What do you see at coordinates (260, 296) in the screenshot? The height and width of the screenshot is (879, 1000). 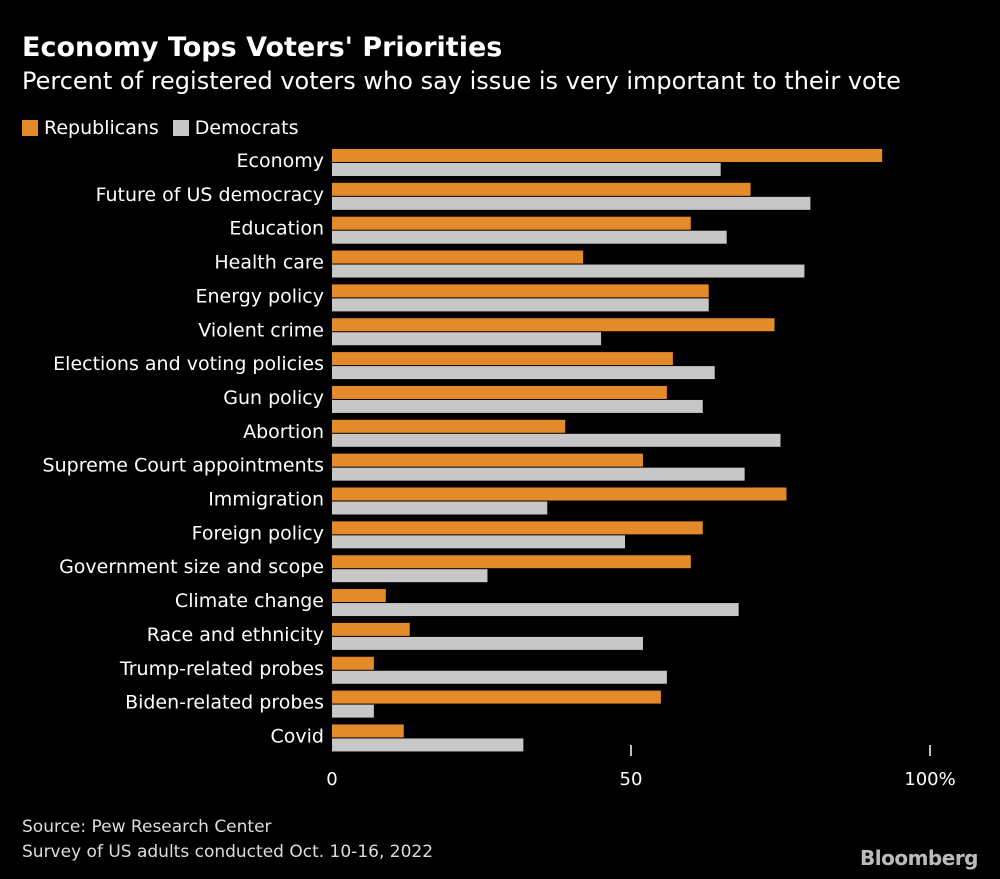 I see `category-label: Energy policy` at bounding box center [260, 296].